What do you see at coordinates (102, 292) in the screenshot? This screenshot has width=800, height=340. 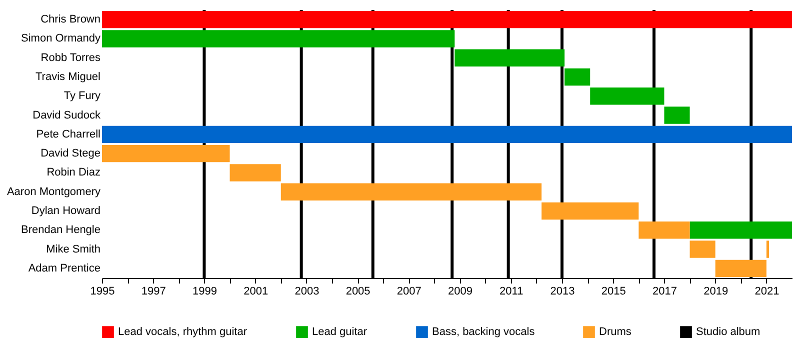 I see `x-tick-label: 1995` at bounding box center [102, 292].